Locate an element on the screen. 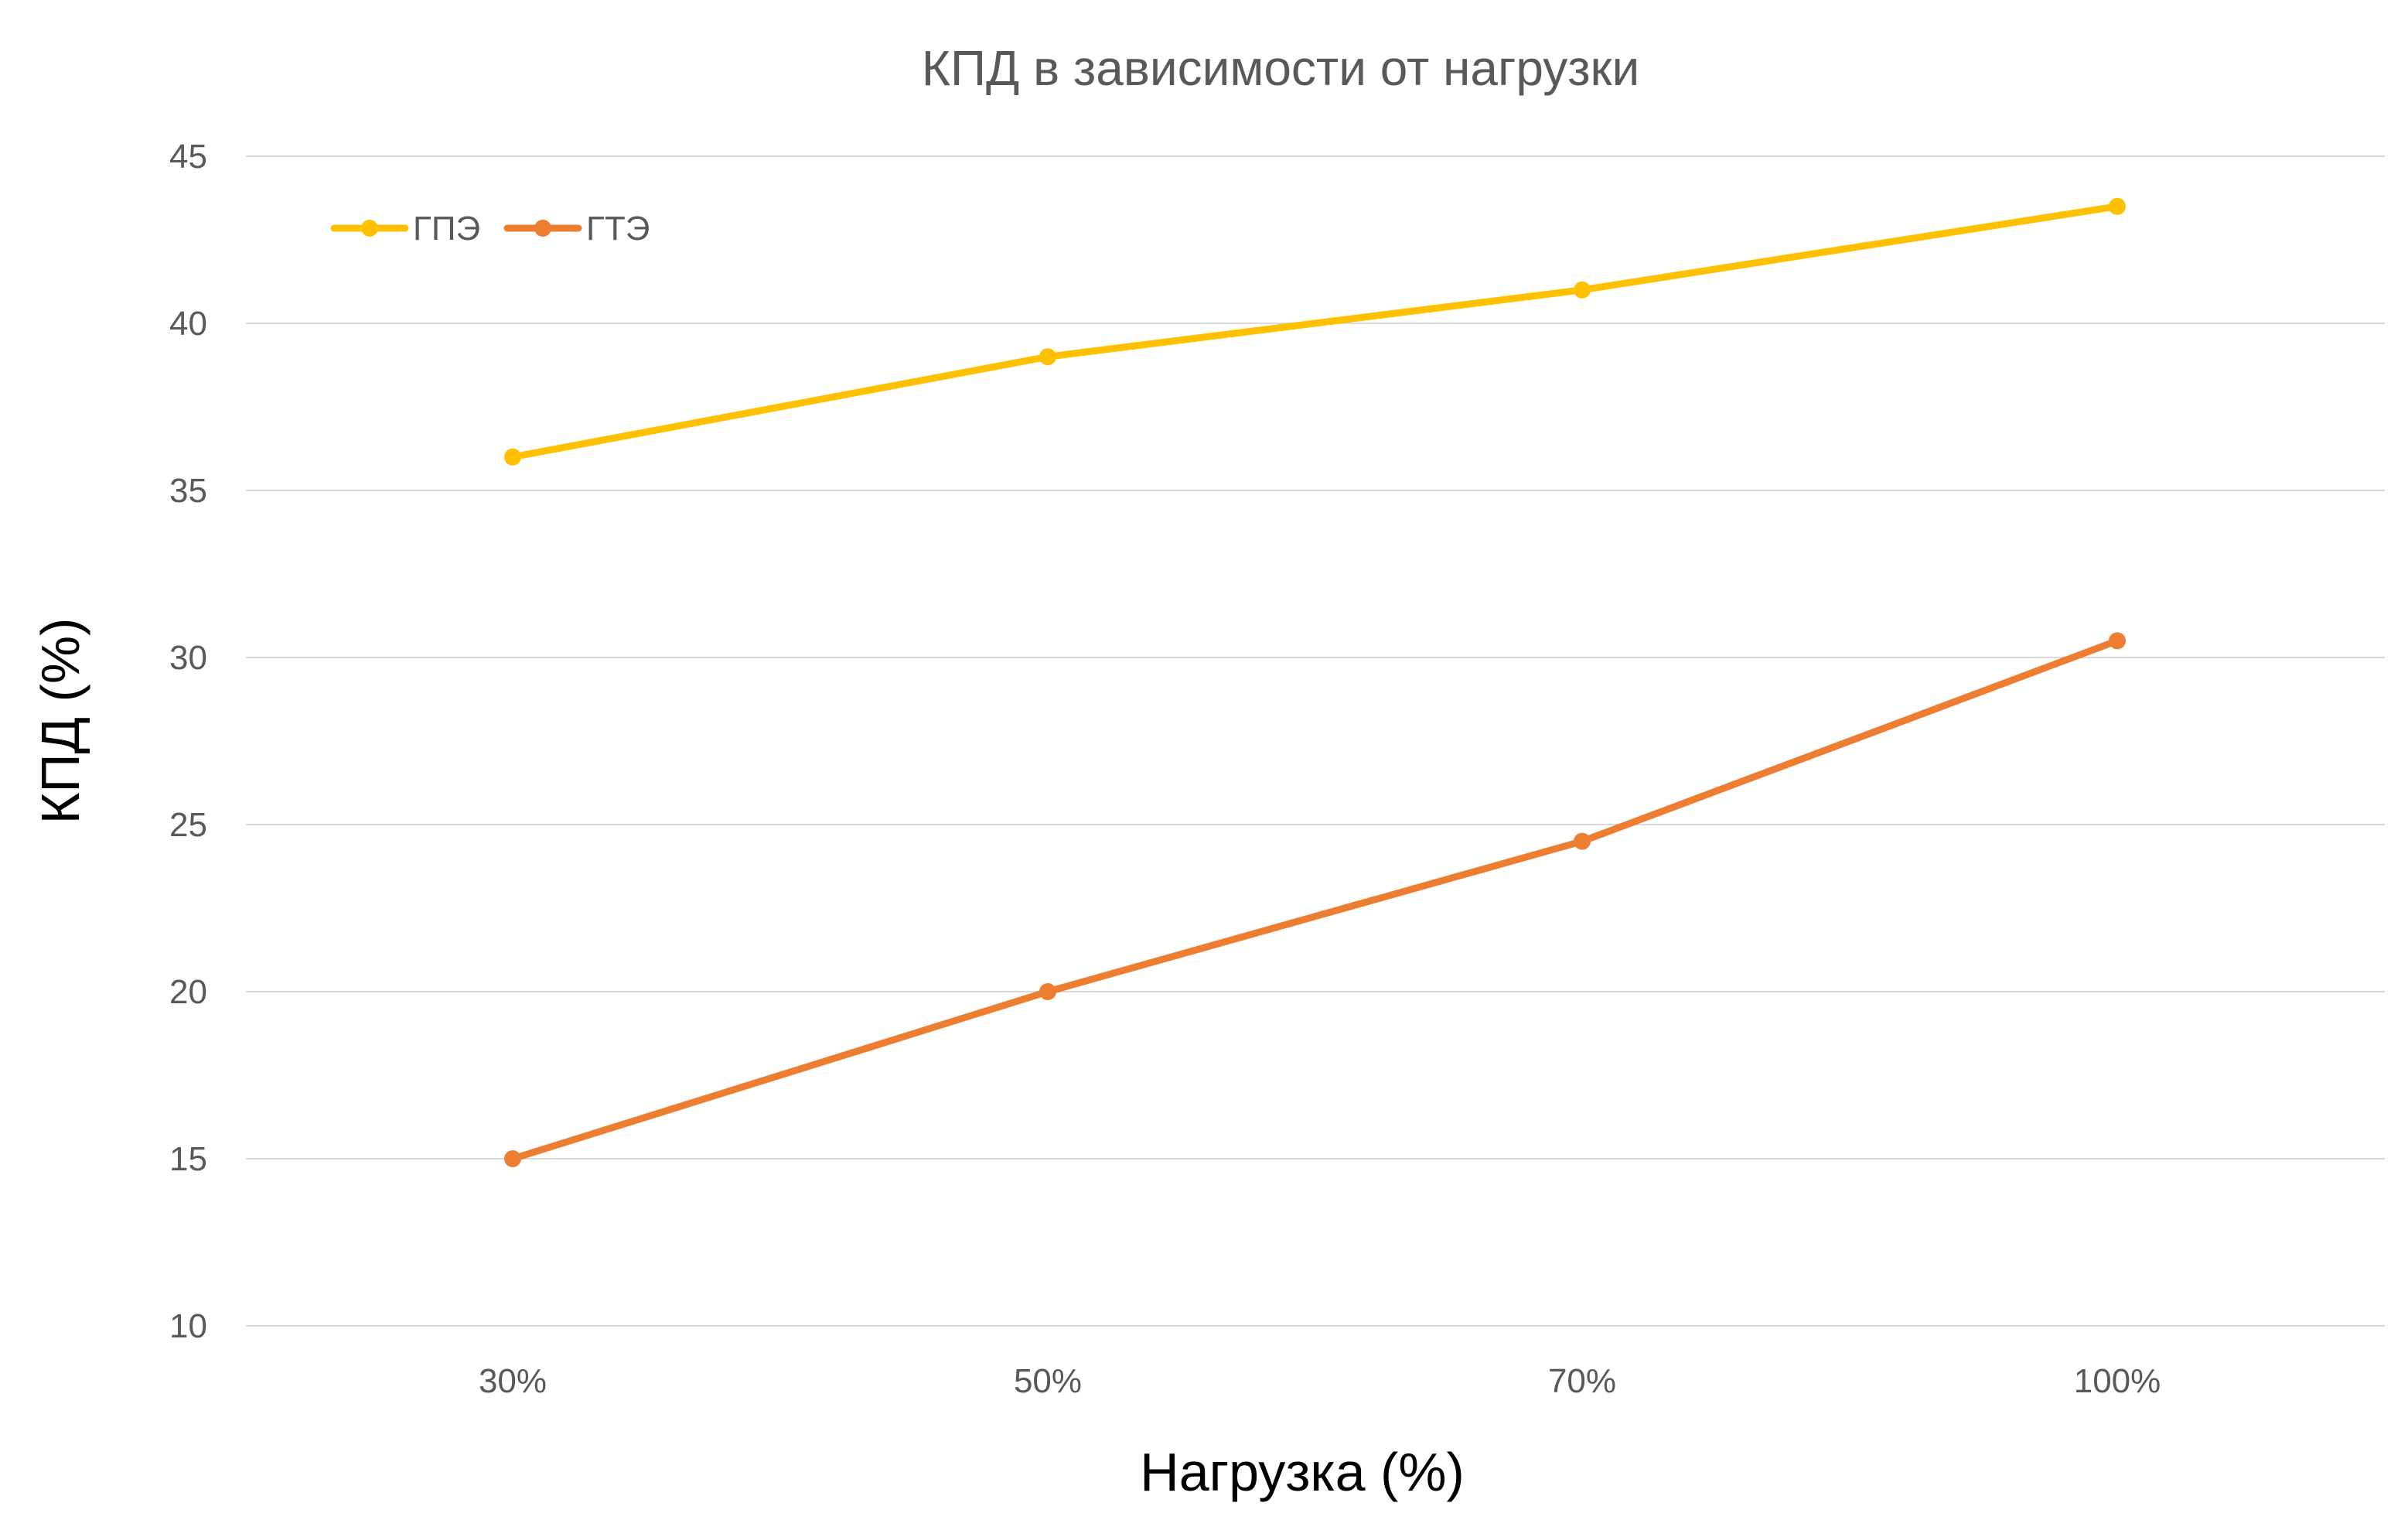  y-tick-label: 40 is located at coordinates (188, 324).